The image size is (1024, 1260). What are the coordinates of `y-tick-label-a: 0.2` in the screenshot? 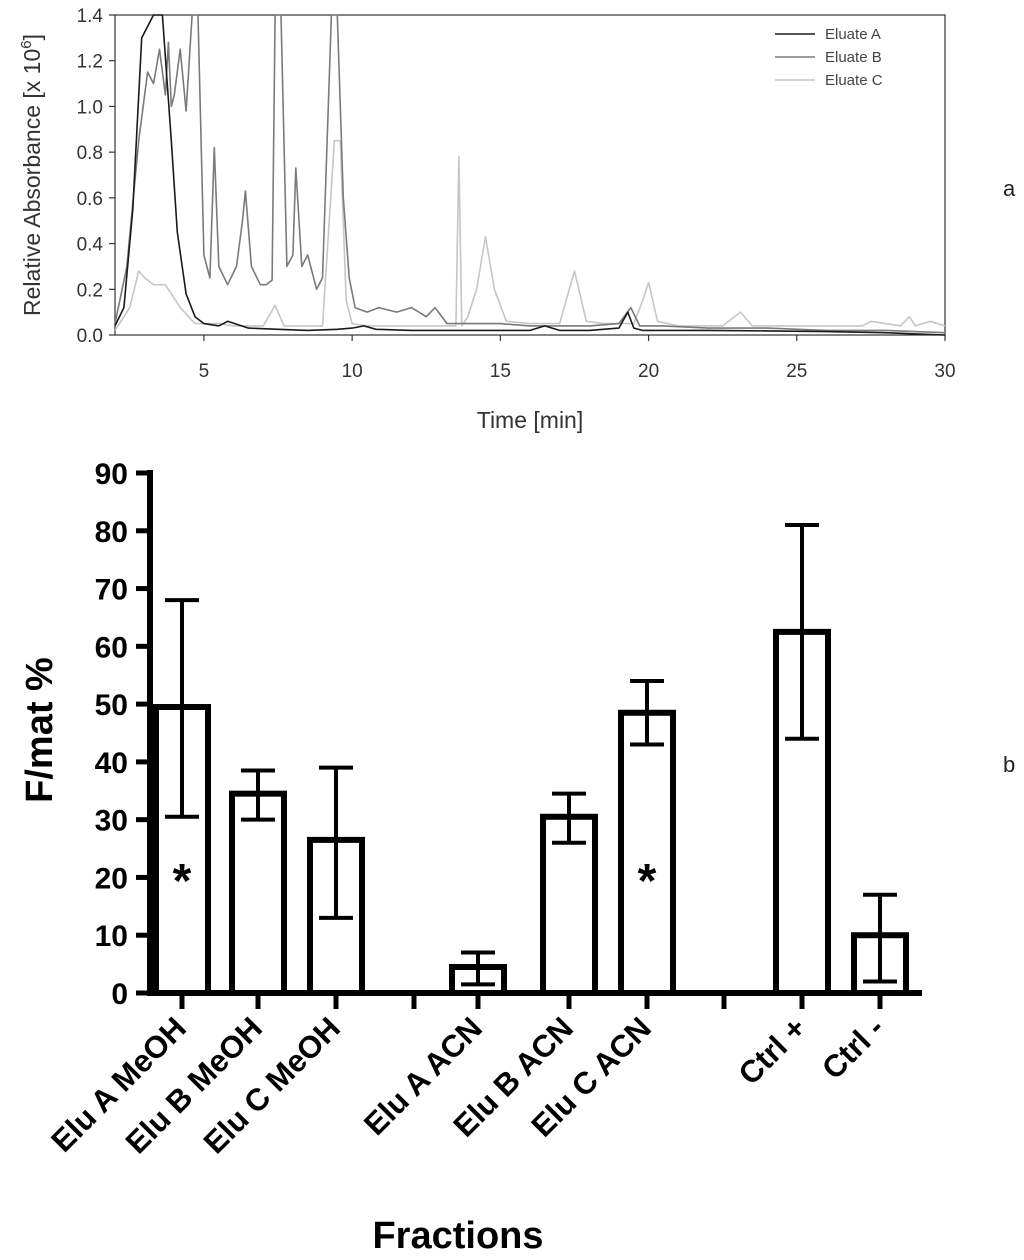 It's located at (90, 290).